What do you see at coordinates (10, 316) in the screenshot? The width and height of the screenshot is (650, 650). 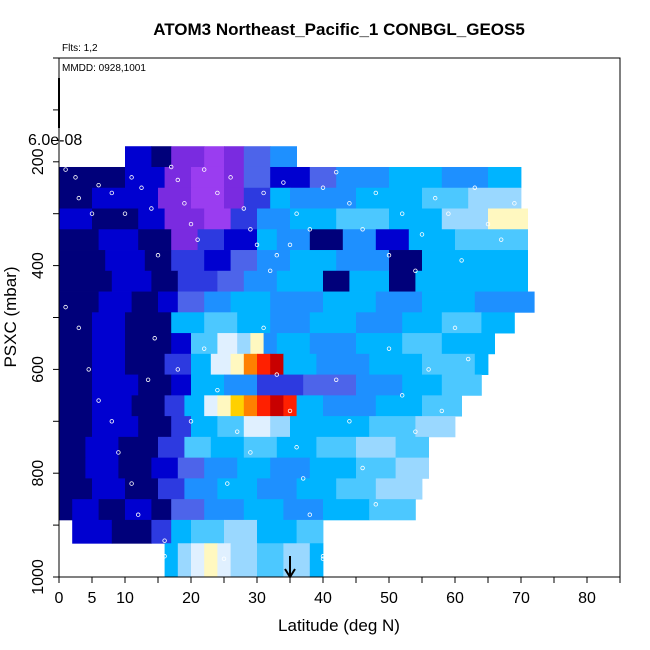 I see `y-axis-label: PSXC (mbar)` at bounding box center [10, 316].